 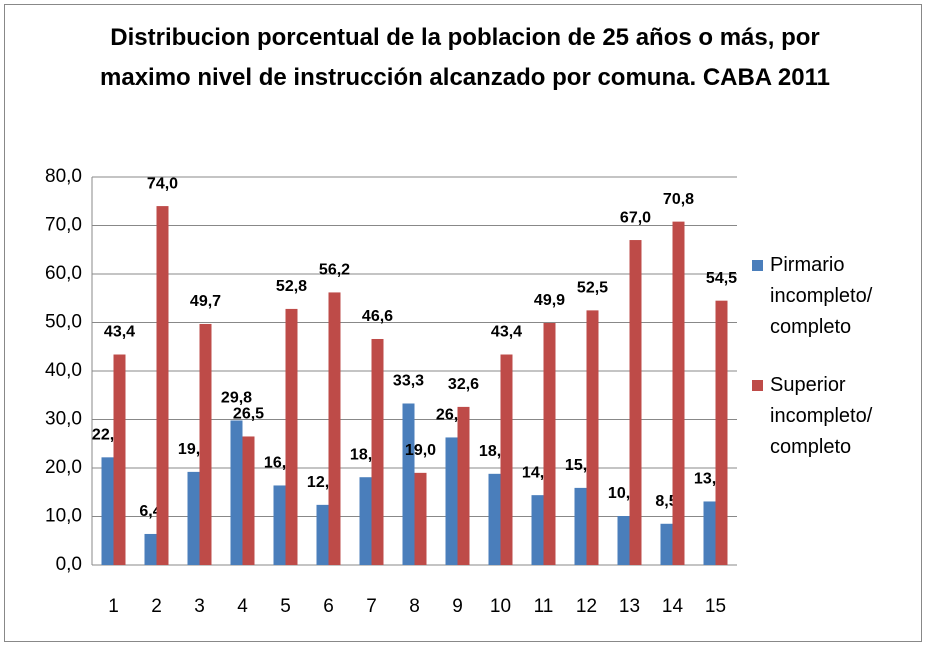 I want to click on value-label: 52,5, so click(x=592, y=288).